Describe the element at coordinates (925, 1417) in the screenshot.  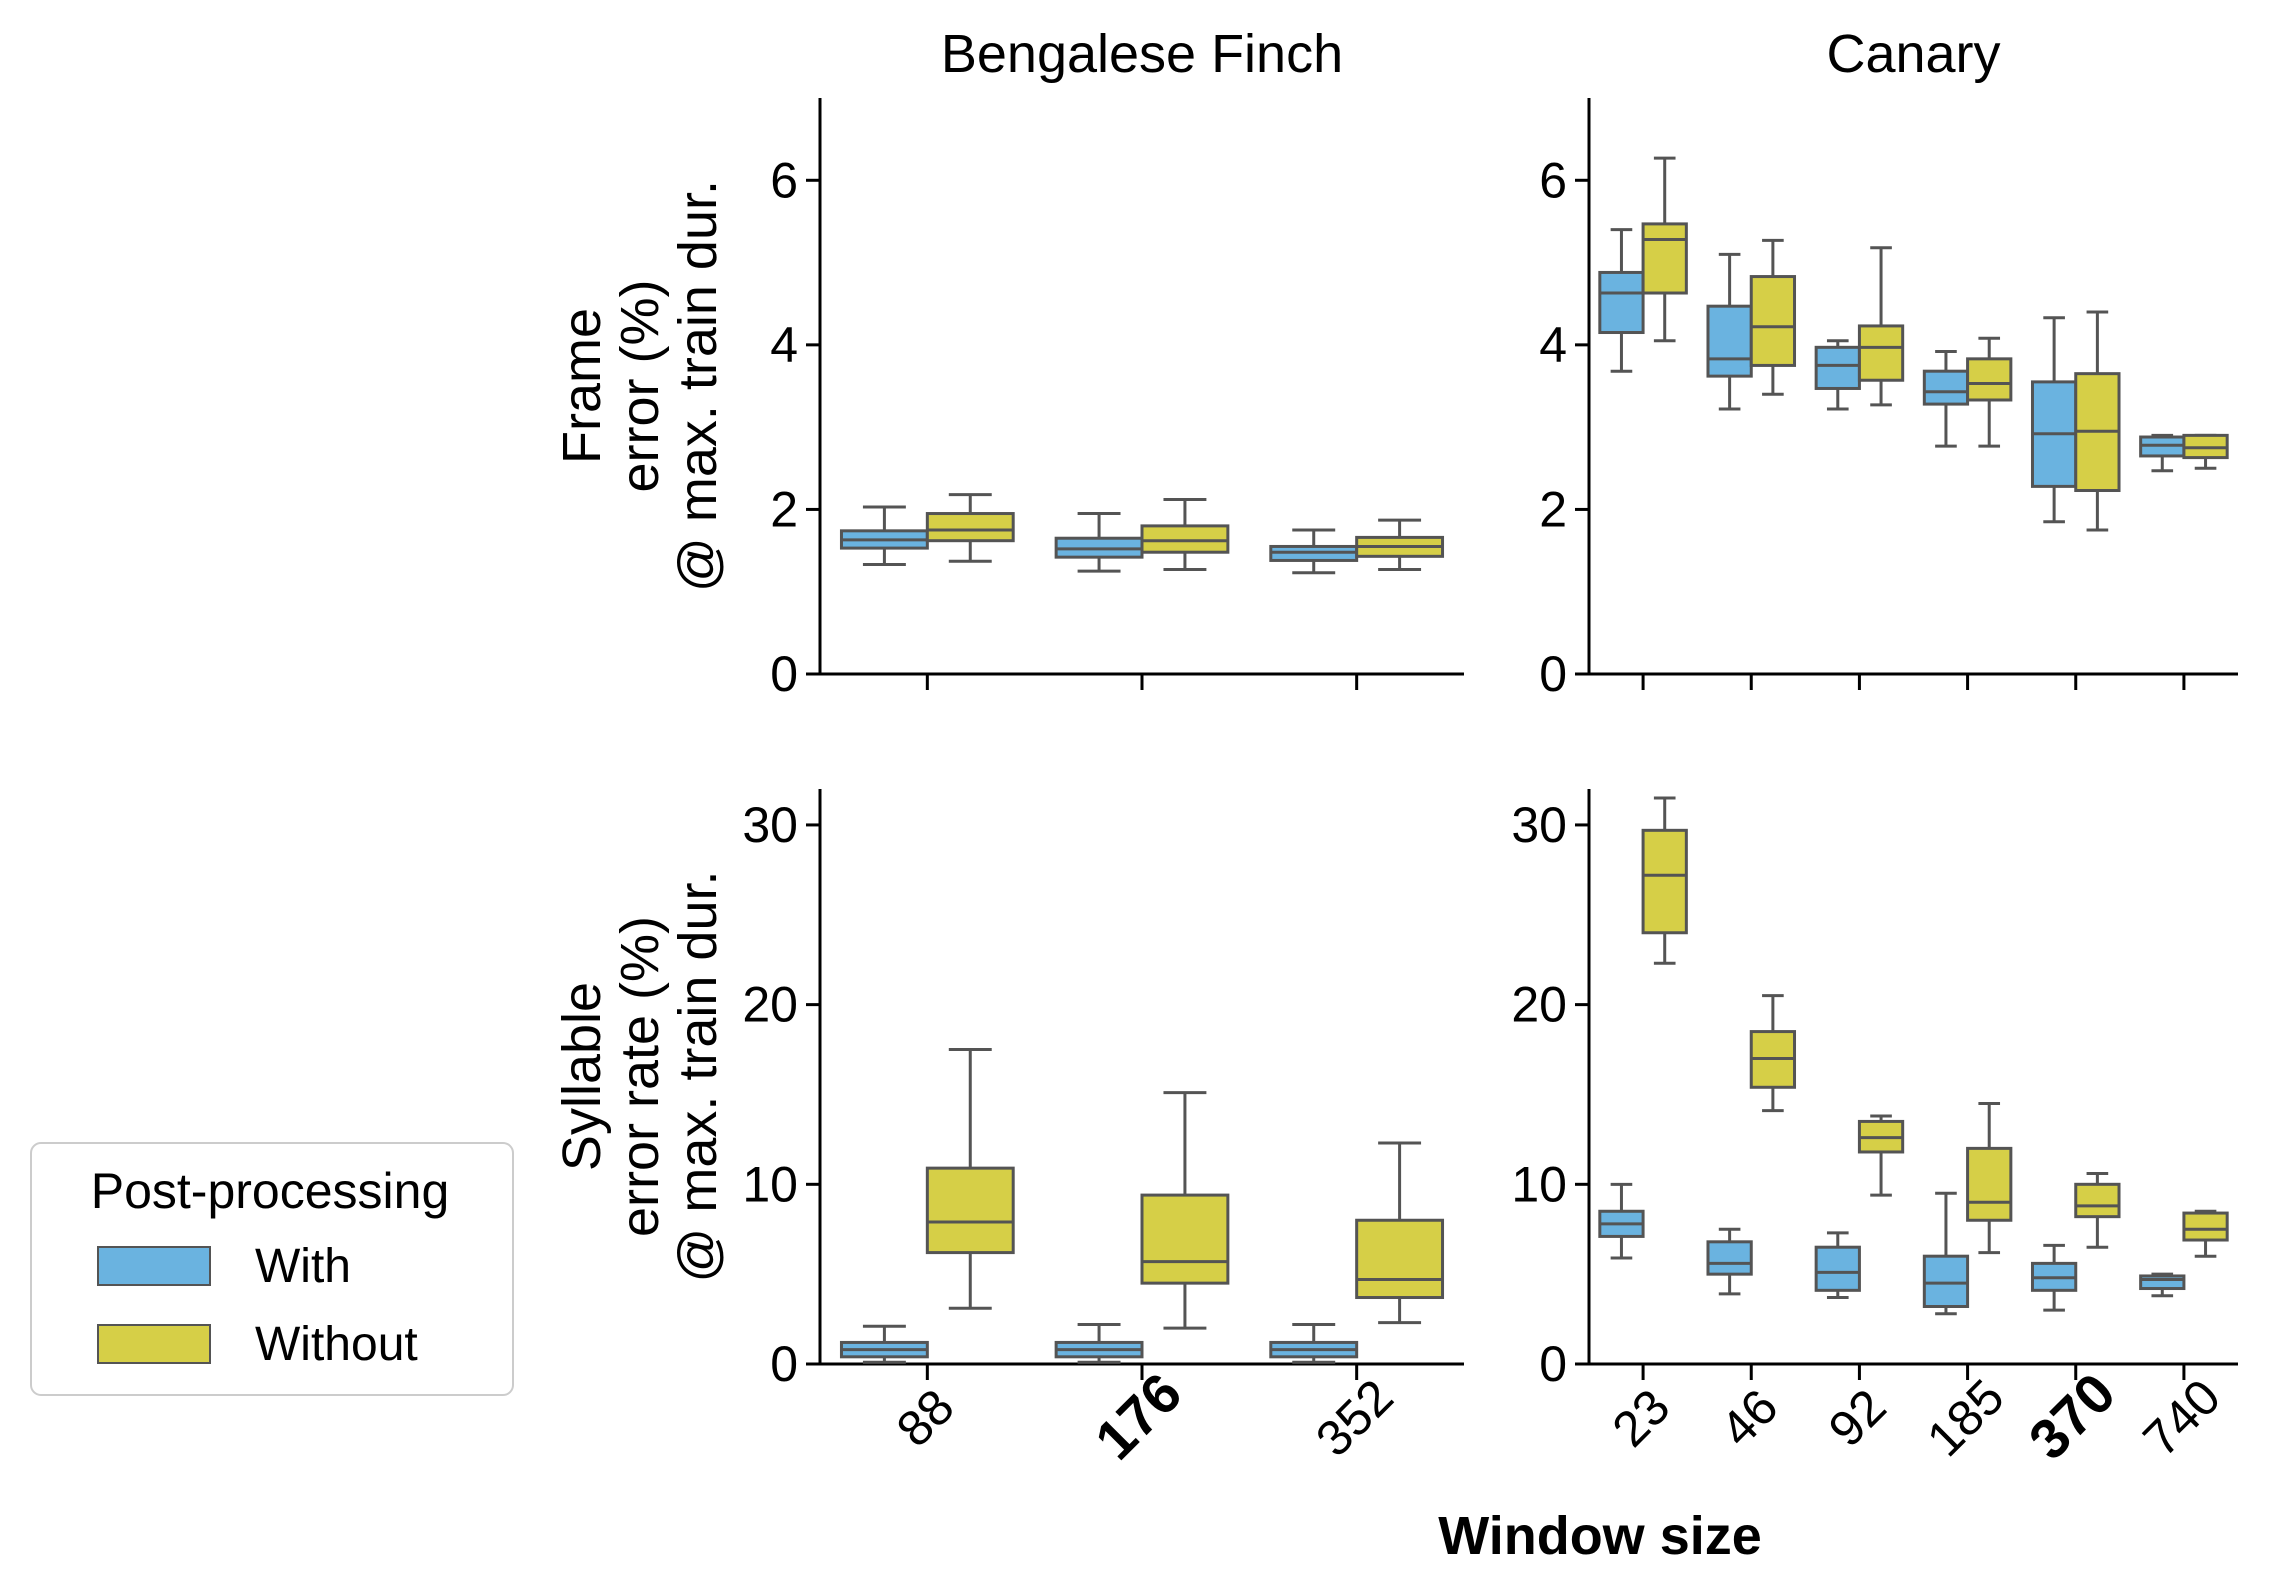
I see `x-tick-label: 88` at that location.